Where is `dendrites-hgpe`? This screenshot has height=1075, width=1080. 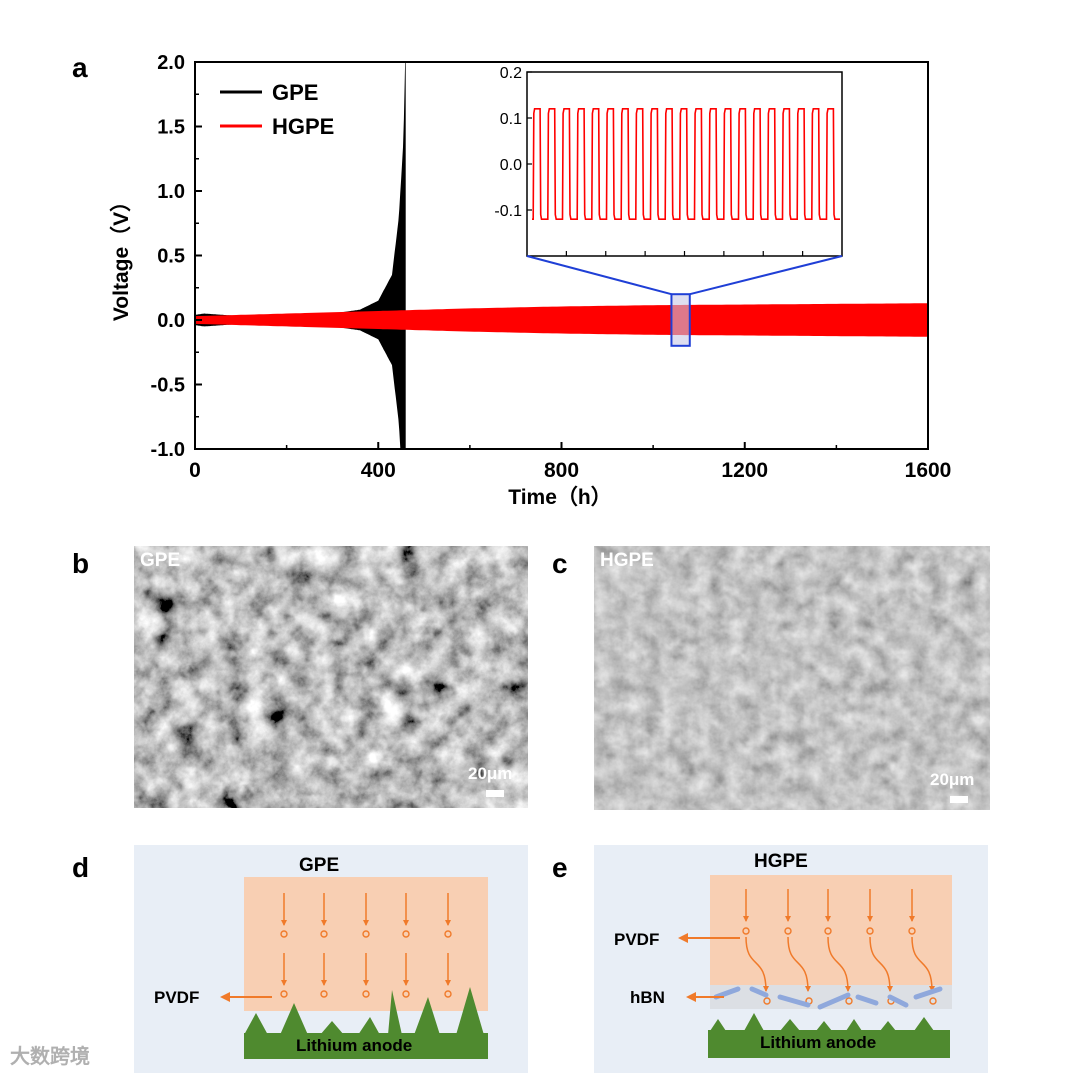 dendrites-hgpe is located at coordinates (831, 1022).